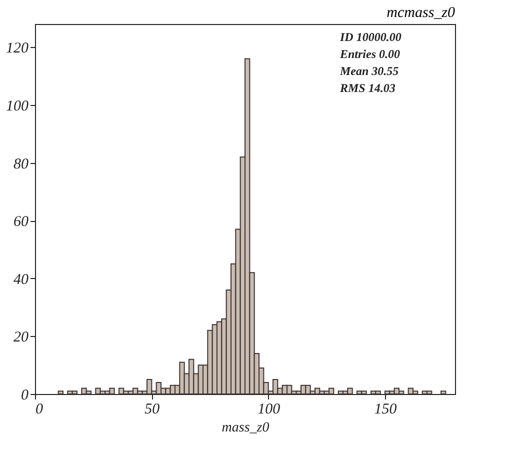 The height and width of the screenshot is (476, 529). I want to click on x-tick-label: 50, so click(152, 410).